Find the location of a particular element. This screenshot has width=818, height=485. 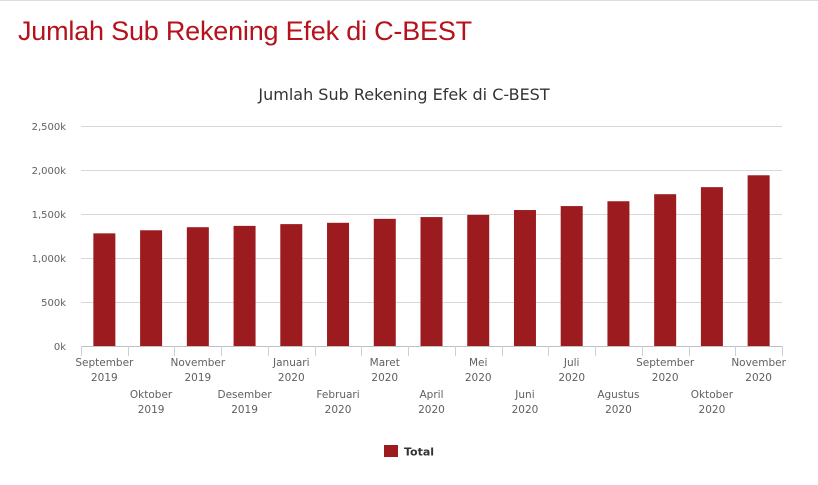

x-tick-label: November 2019 is located at coordinates (198, 370).